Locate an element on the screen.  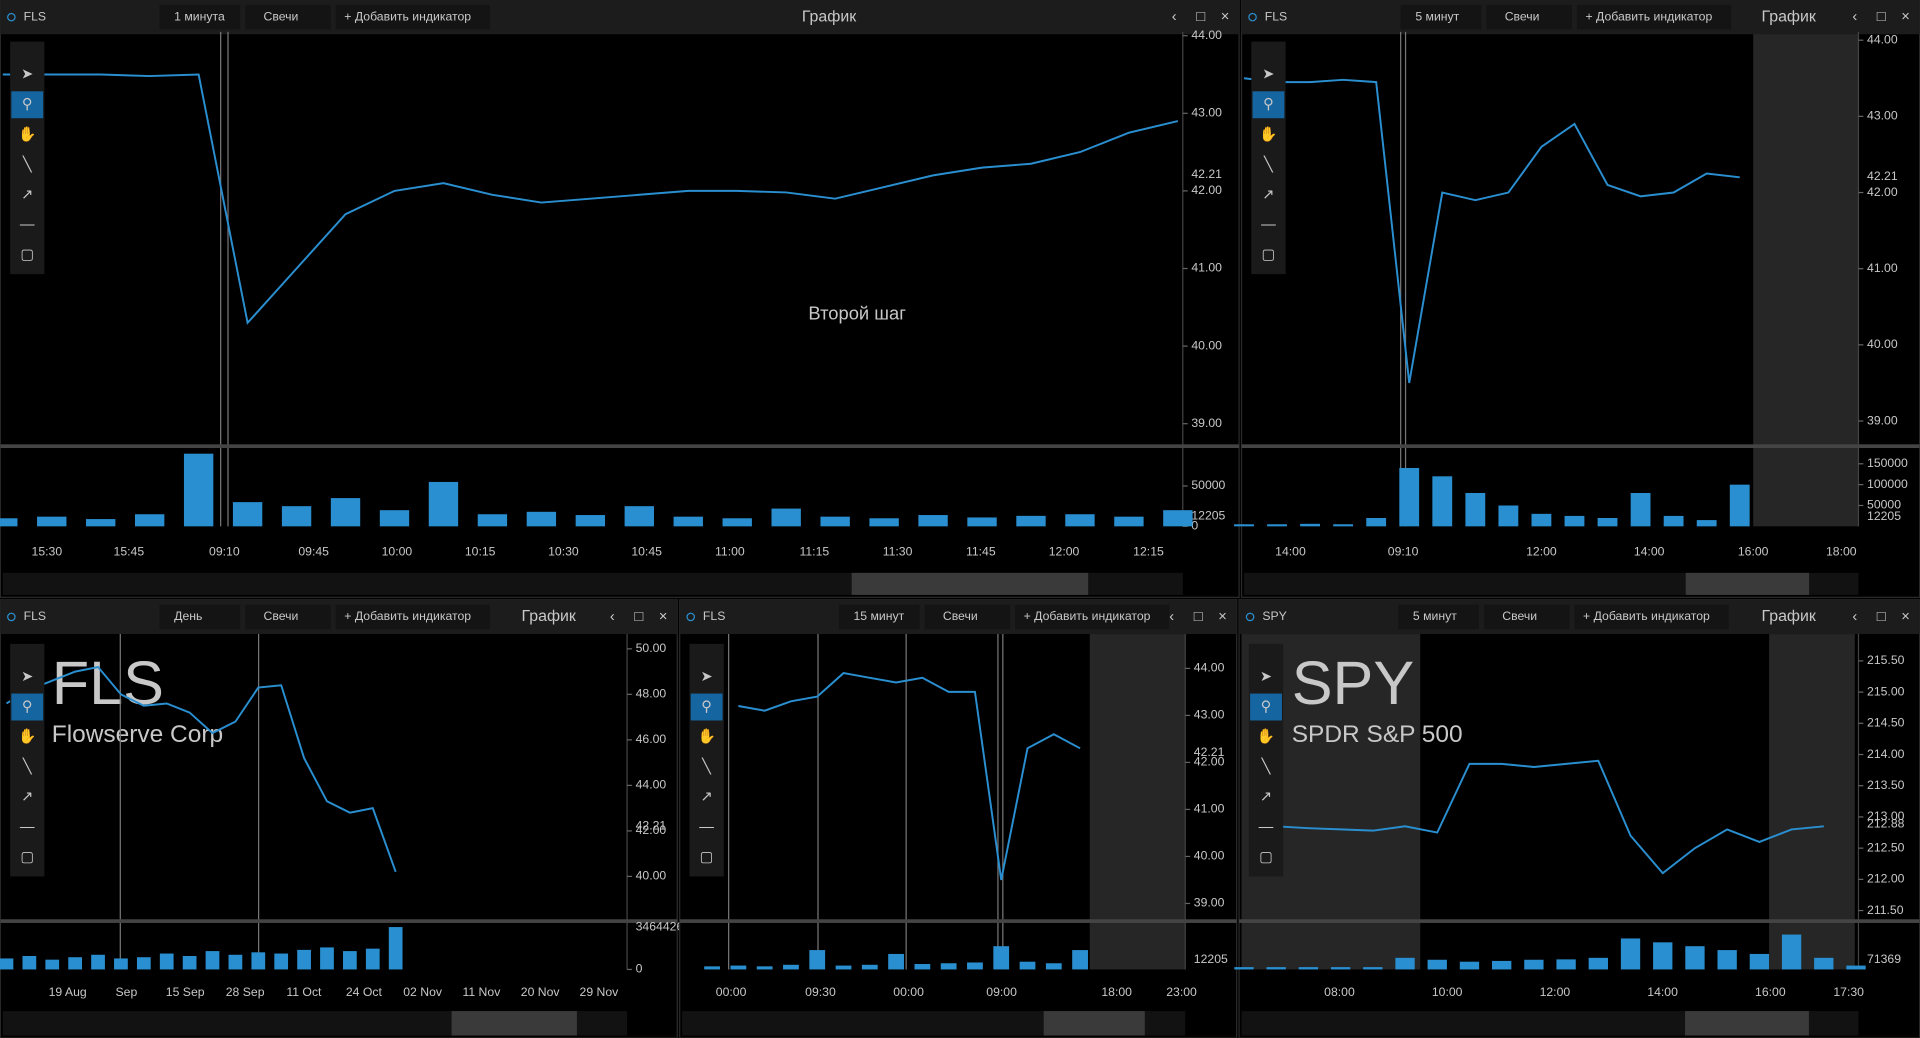
interval: 15 минут is located at coordinates (879, 616).